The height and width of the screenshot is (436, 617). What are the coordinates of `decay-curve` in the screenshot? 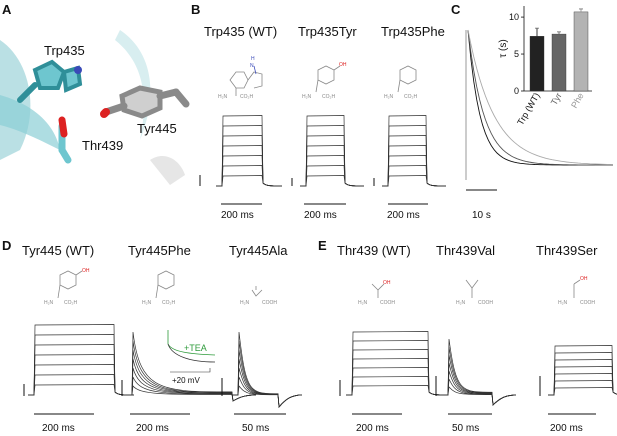 It's located at (540, 97).